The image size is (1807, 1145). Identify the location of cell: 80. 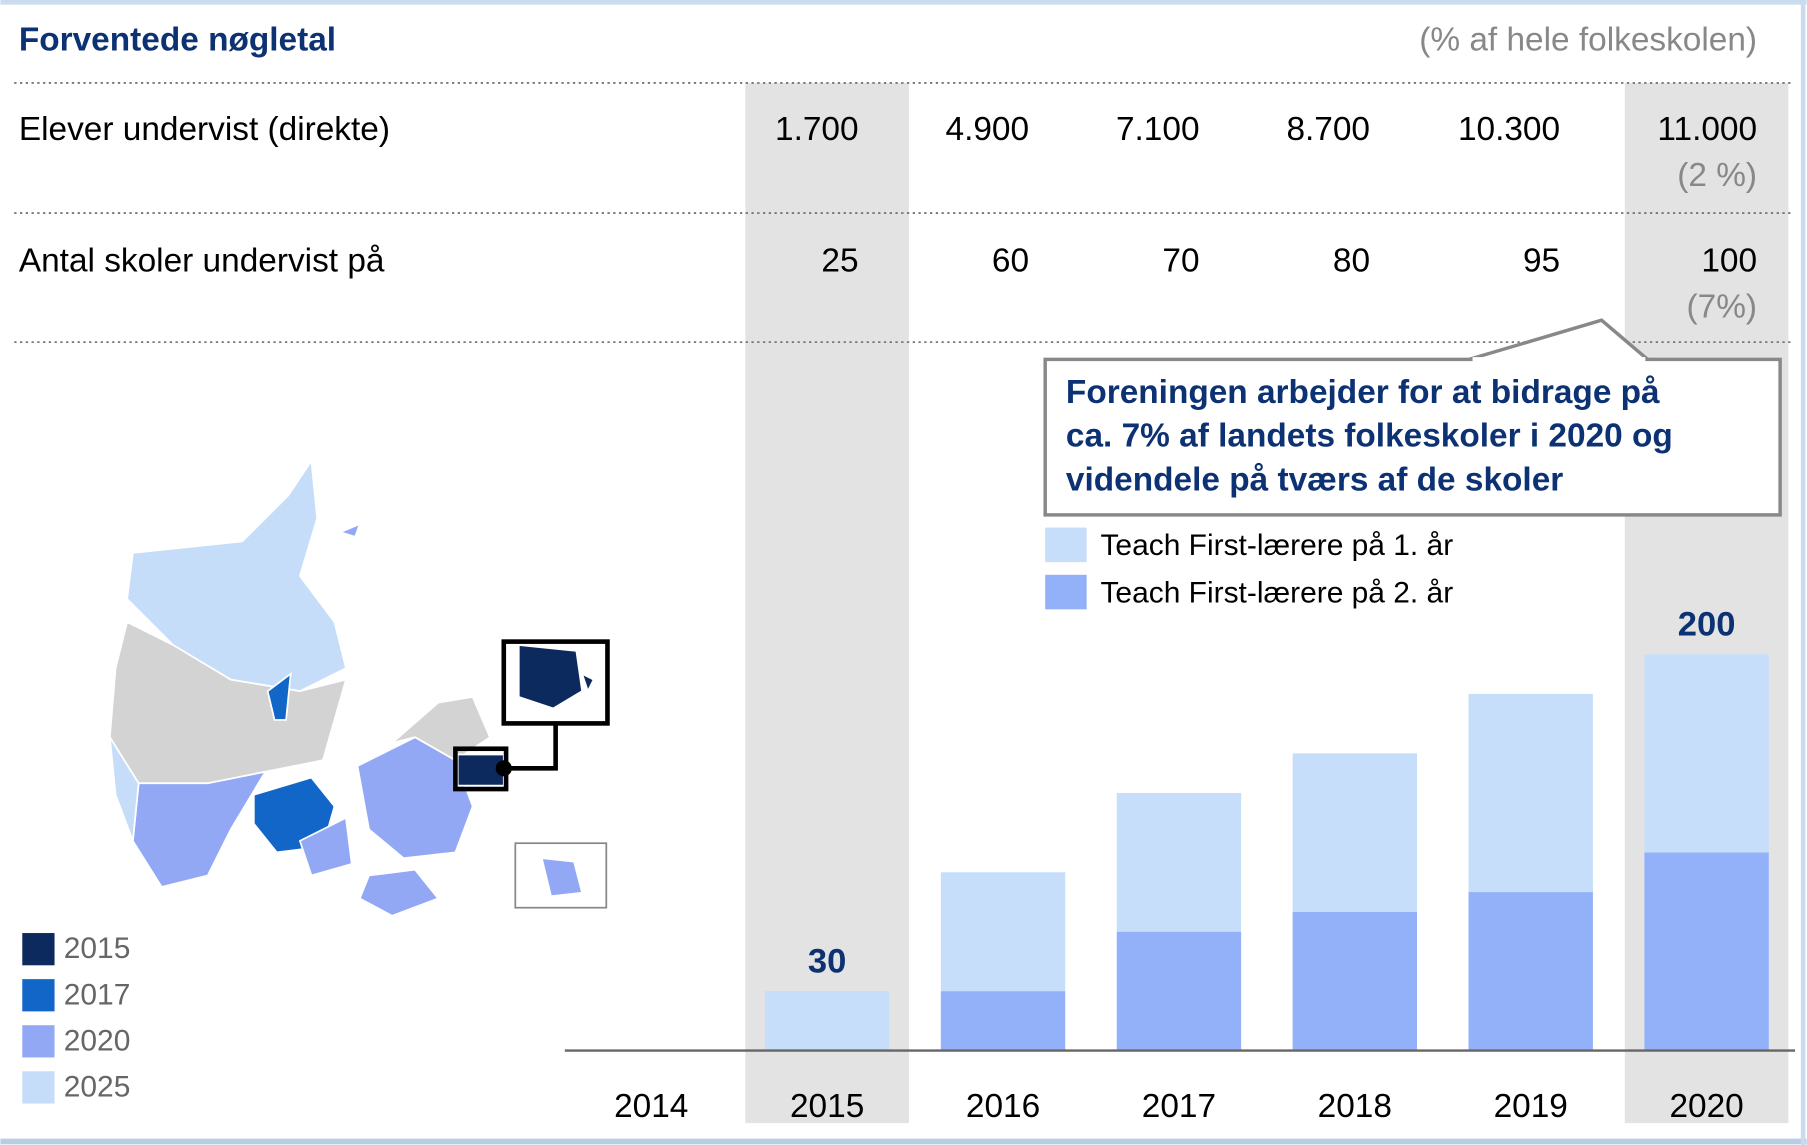
(1351, 260).